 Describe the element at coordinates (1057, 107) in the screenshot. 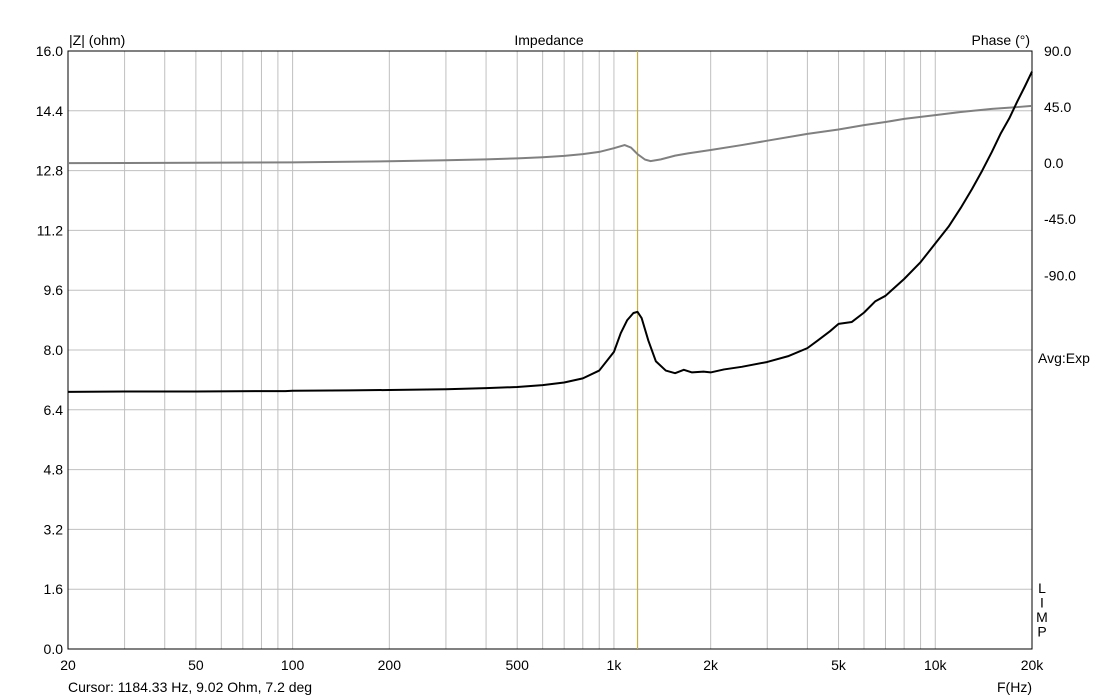

I see `right-y-tick-label: 45.0` at that location.